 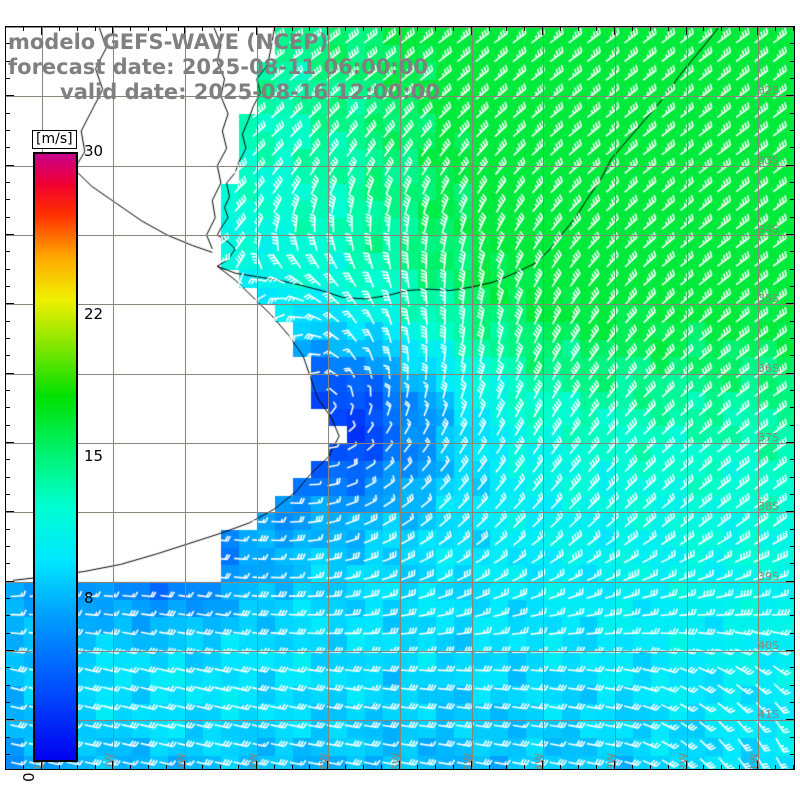 What do you see at coordinates (400, 512) in the screenshot?
I see `gridline-lat-38S` at bounding box center [400, 512].